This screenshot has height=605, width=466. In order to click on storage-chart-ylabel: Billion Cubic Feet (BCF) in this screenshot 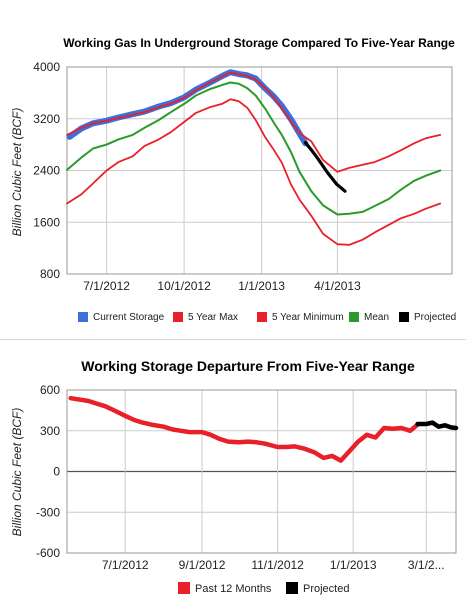, I will do `click(17, 172)`.